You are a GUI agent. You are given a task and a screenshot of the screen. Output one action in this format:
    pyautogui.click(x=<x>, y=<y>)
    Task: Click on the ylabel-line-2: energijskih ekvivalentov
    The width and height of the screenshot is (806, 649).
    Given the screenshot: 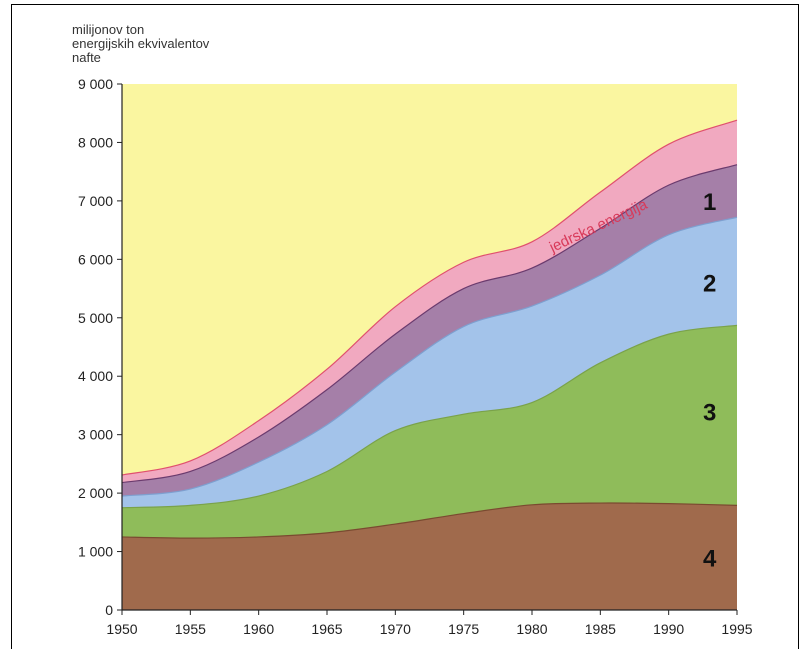 What is the action you would take?
    pyautogui.click(x=141, y=43)
    